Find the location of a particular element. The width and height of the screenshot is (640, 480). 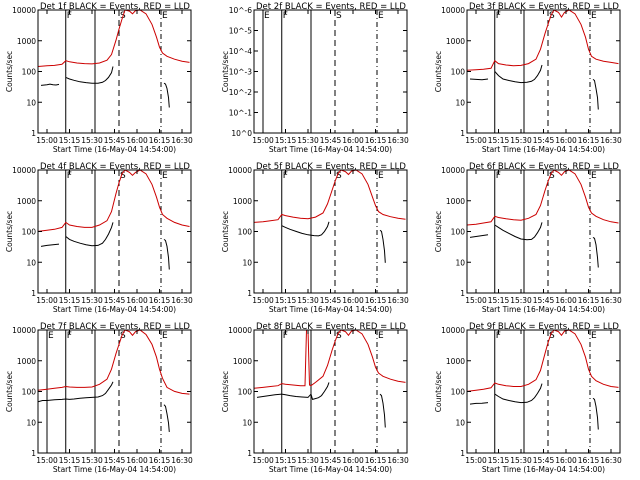

series-line-lld is located at coordinates (114, 38).